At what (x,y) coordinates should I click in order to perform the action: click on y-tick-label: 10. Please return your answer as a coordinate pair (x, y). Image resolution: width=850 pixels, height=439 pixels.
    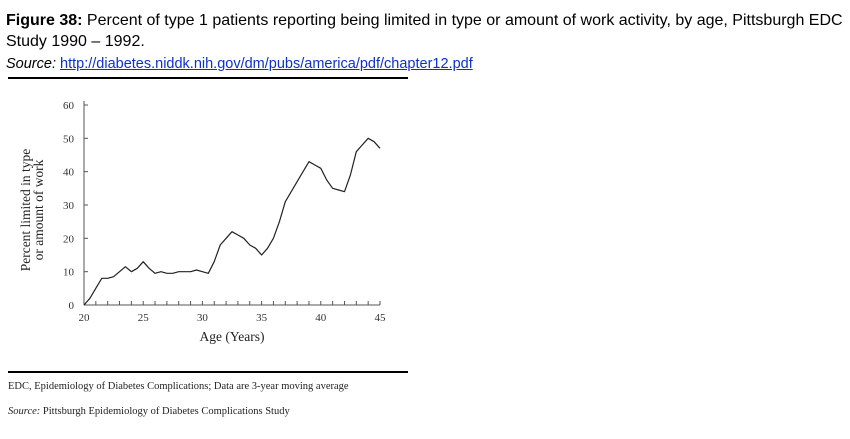
    Looking at the image, I should click on (69, 273).